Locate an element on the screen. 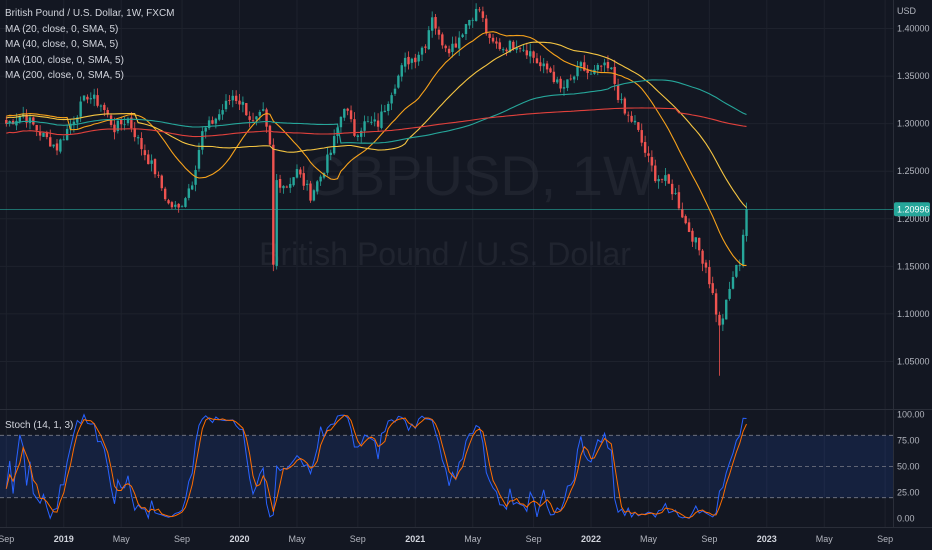 Image resolution: width=932 pixels, height=550 pixels. time-tick-label: 2022 is located at coordinates (591, 539).